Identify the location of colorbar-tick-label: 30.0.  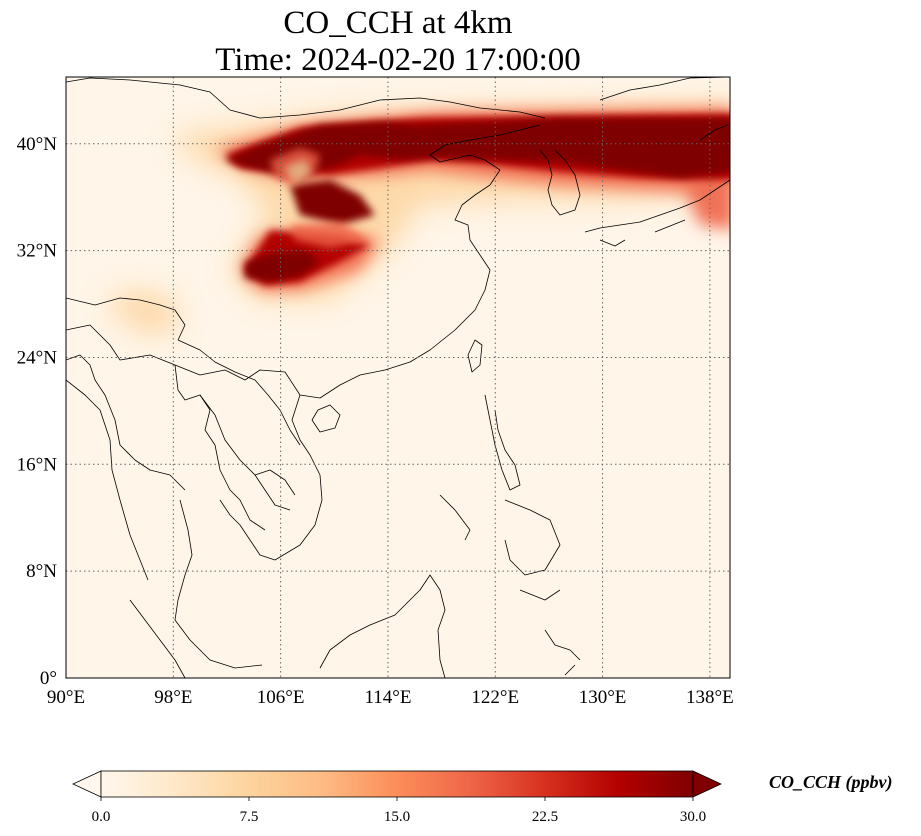
(693, 817).